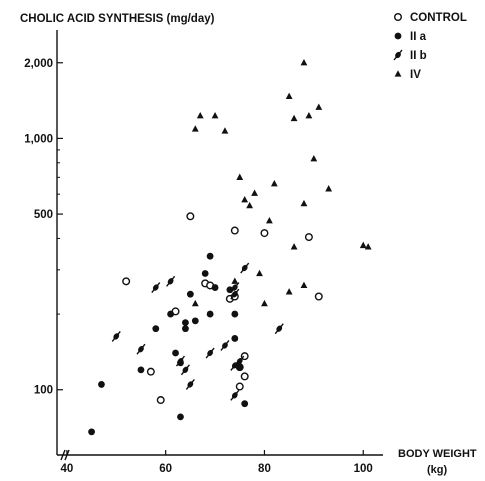 The width and height of the screenshot is (485, 481). Describe the element at coordinates (418, 56) in the screenshot. I see `legend-label: II b` at that location.